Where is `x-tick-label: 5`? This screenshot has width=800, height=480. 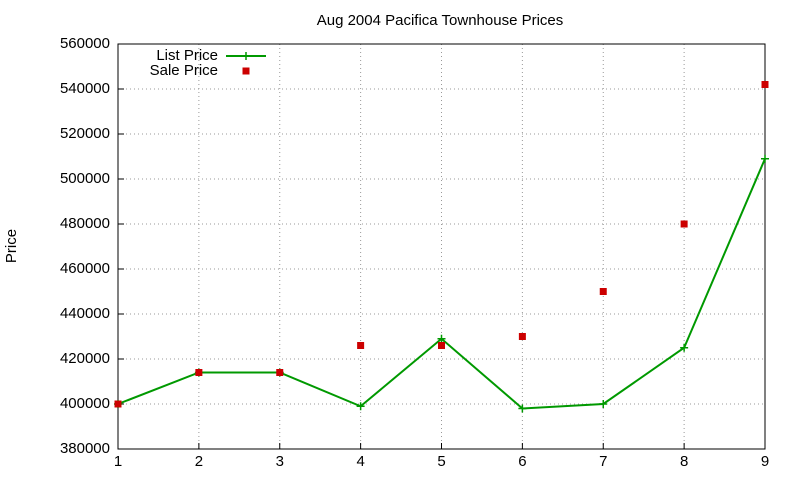
x-tick-label: 5 is located at coordinates (441, 461).